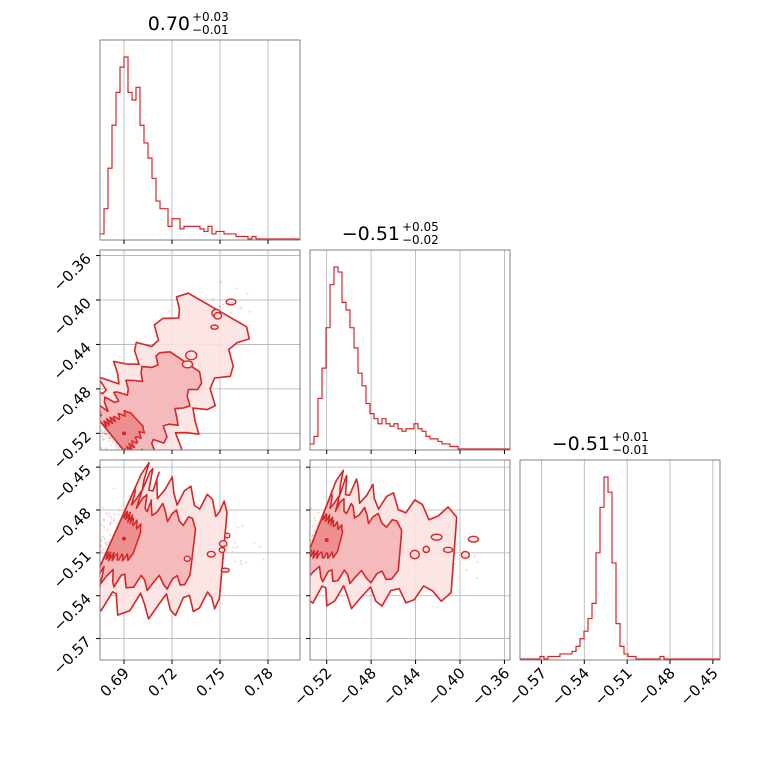 This screenshot has width=760, height=760. Describe the element at coordinates (490, 686) in the screenshot. I see `x-tick-label: −0.36` at that location.